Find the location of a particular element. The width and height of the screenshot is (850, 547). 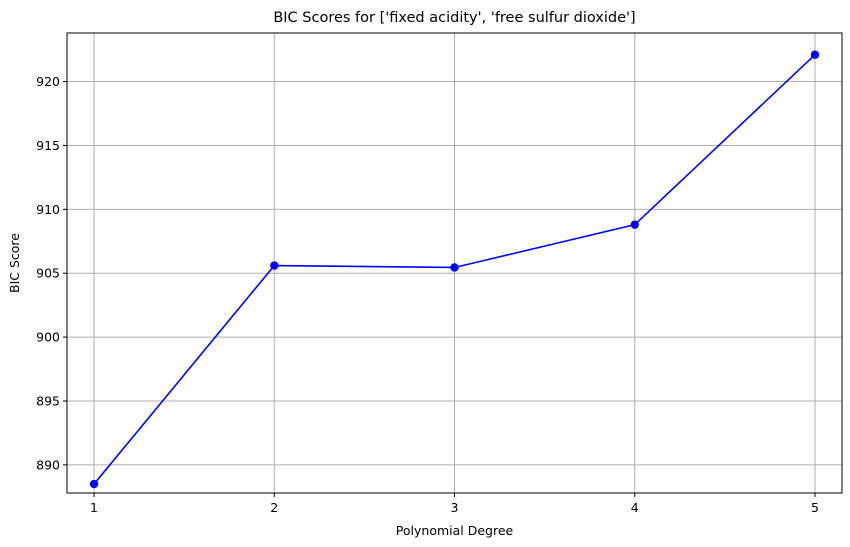

y-tick-label: 920 is located at coordinates (48, 81).